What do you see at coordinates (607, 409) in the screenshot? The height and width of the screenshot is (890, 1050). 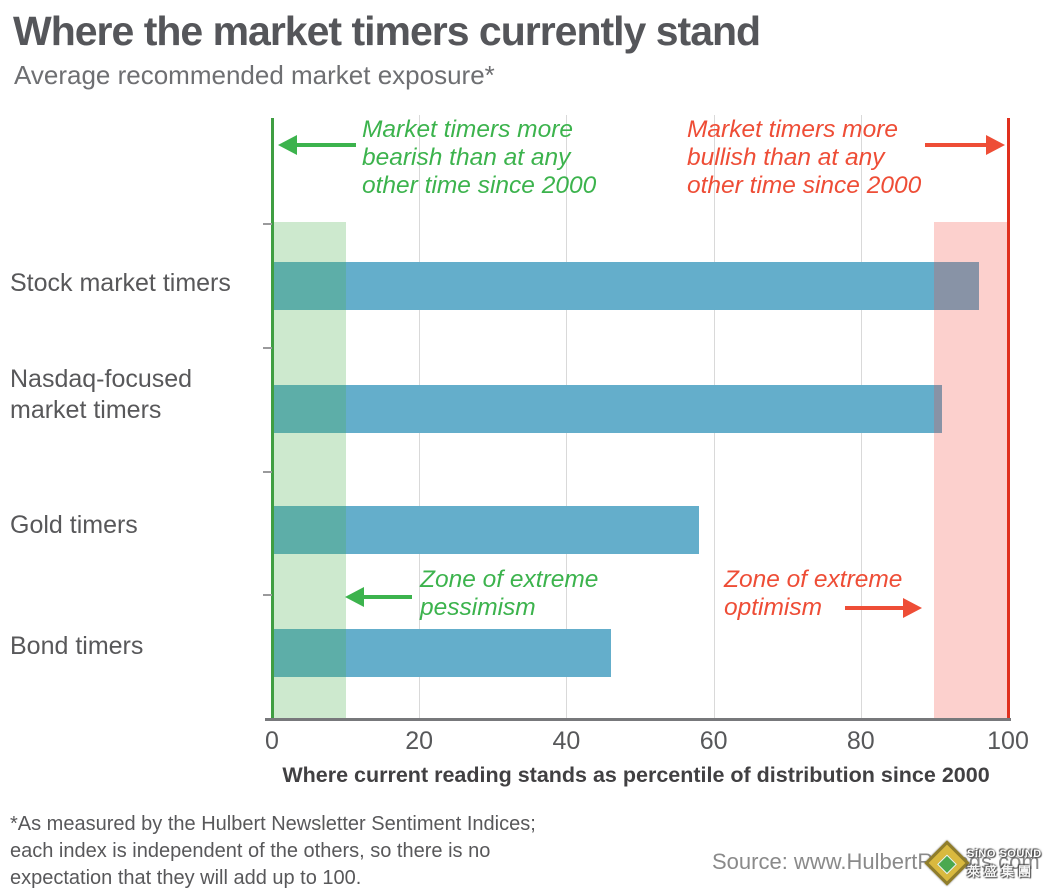 I see `bar-nasdaq-focused-market-timers` at bounding box center [607, 409].